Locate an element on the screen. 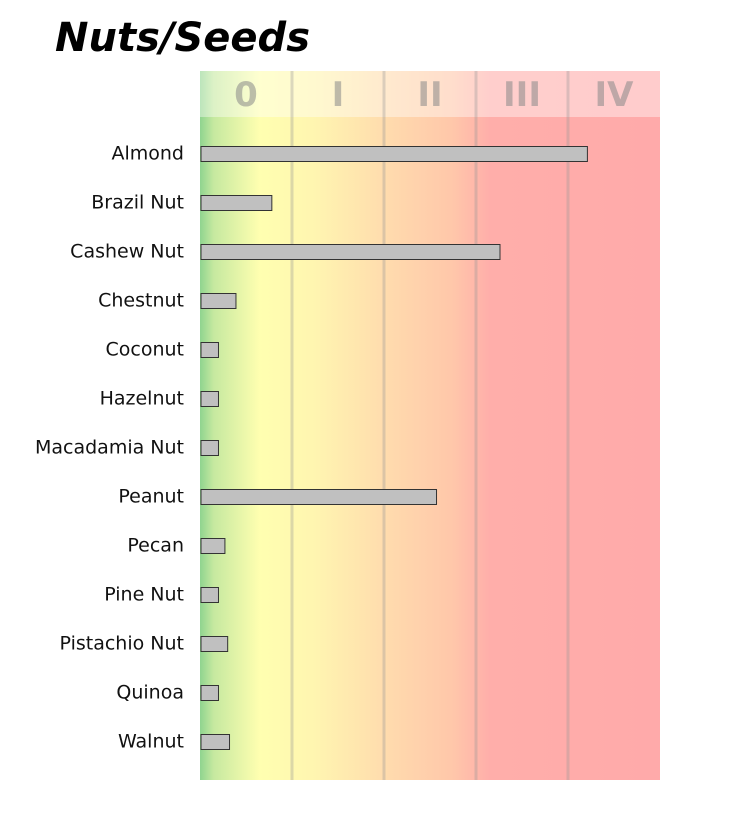 The width and height of the screenshot is (730, 820). band-header is located at coordinates (430, 94).